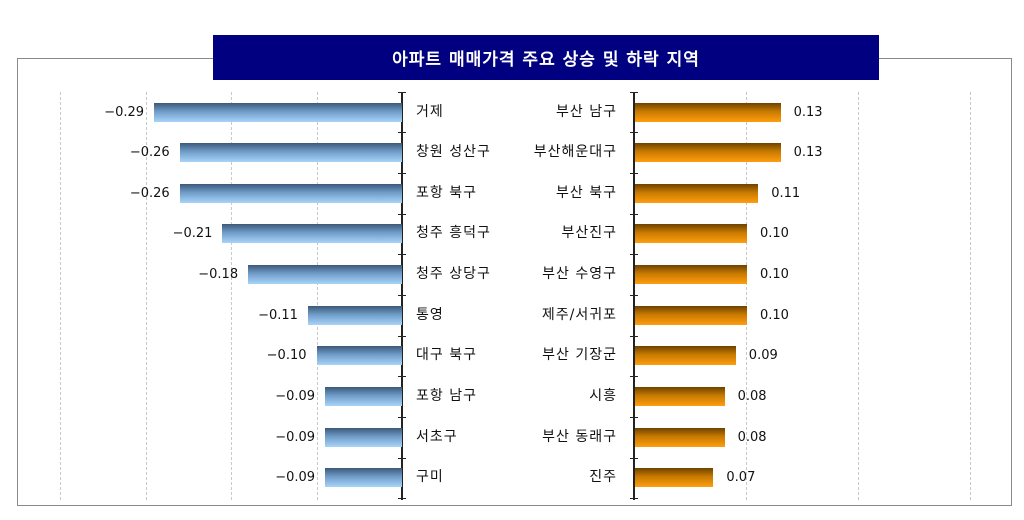 The height and width of the screenshot is (520, 1024). What do you see at coordinates (603, 477) in the screenshot?
I see `rise-region-label: 진주` at bounding box center [603, 477].